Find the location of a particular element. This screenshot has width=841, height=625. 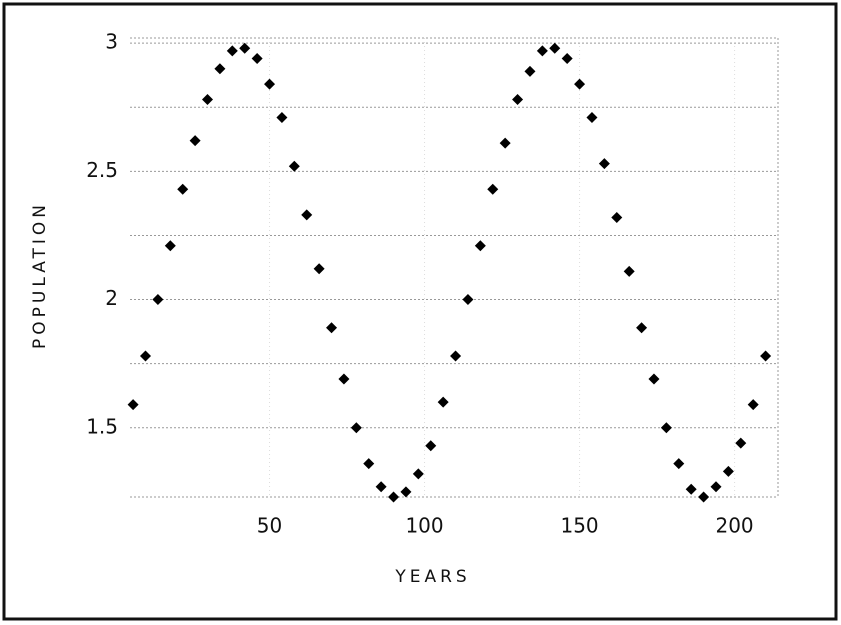

y-tick-label: 2 is located at coordinates (111, 298).